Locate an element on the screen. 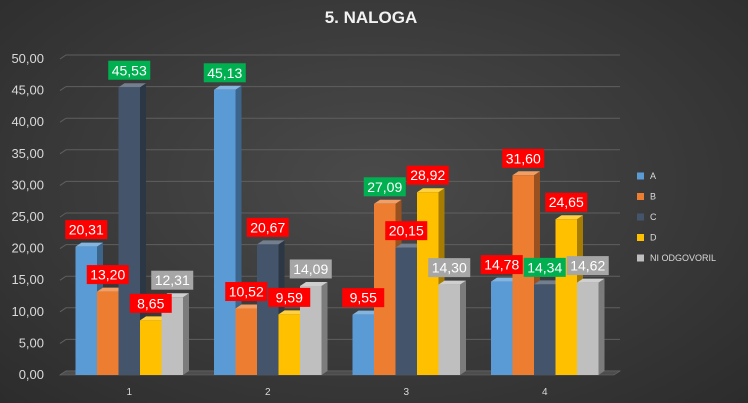  data-label: 20,15 is located at coordinates (406, 231).